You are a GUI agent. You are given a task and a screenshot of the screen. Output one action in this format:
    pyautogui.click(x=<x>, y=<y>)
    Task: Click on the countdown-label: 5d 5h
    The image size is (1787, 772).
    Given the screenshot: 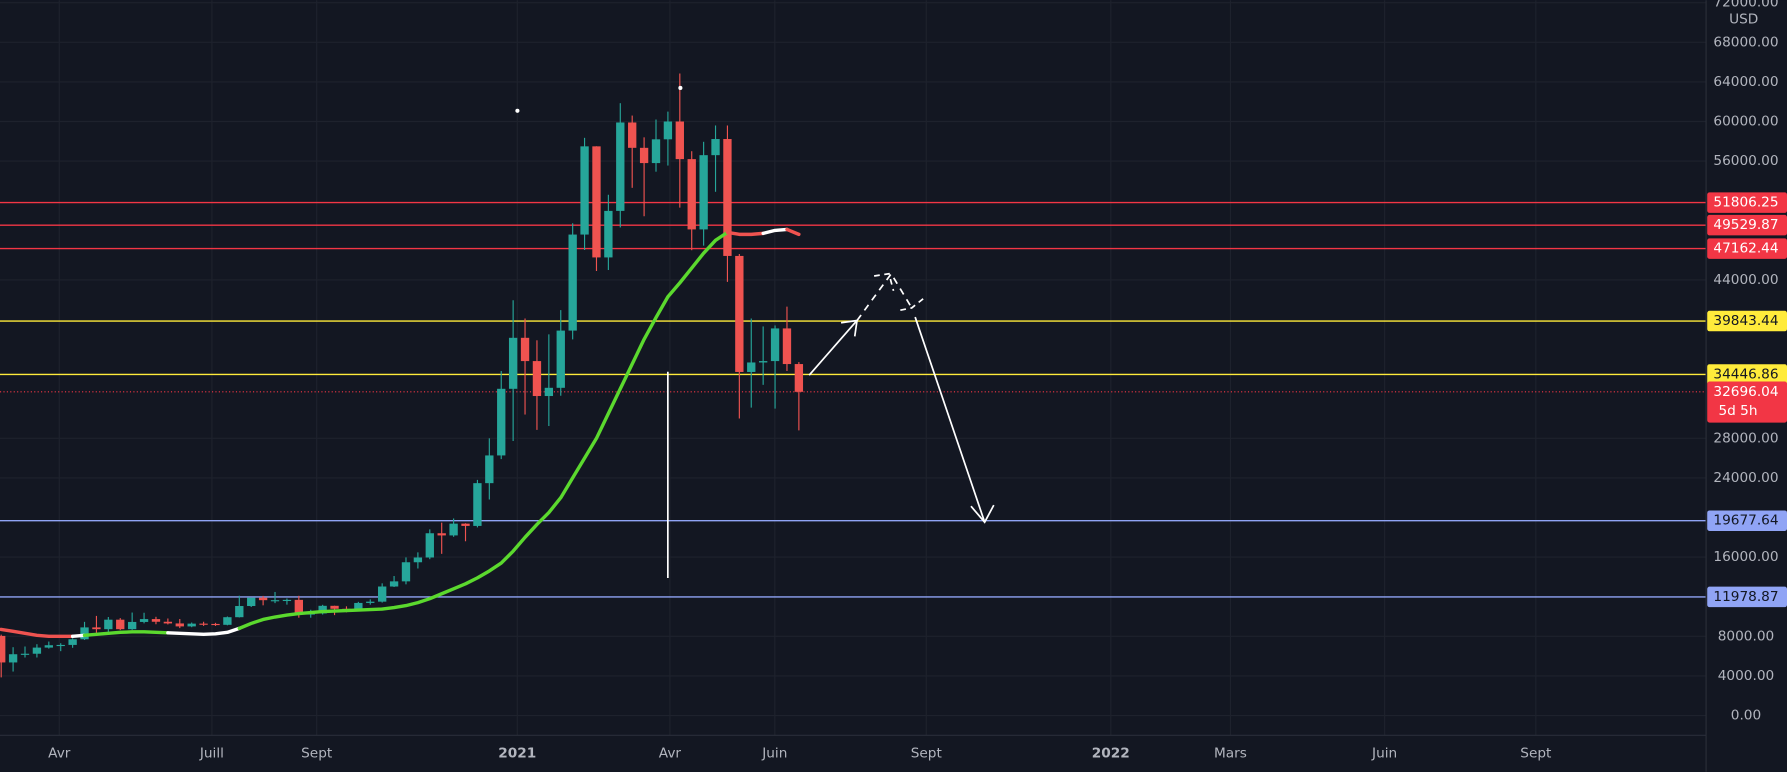 What is the action you would take?
    pyautogui.click(x=1737, y=411)
    